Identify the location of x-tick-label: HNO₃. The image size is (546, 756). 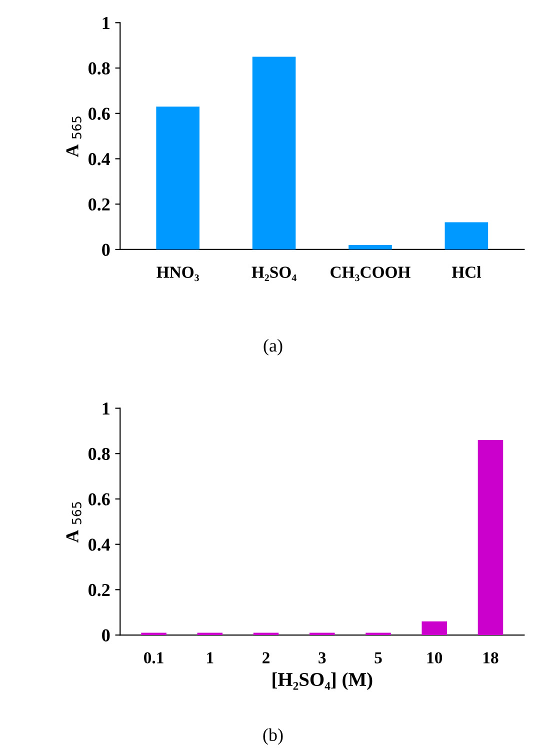
(177, 274).